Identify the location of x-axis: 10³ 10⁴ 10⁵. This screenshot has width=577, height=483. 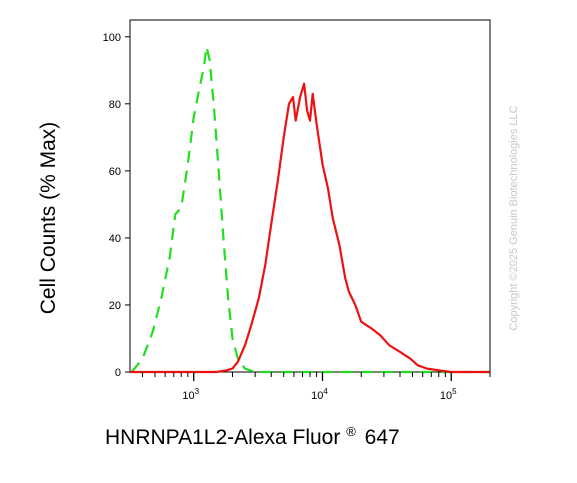
(316, 387).